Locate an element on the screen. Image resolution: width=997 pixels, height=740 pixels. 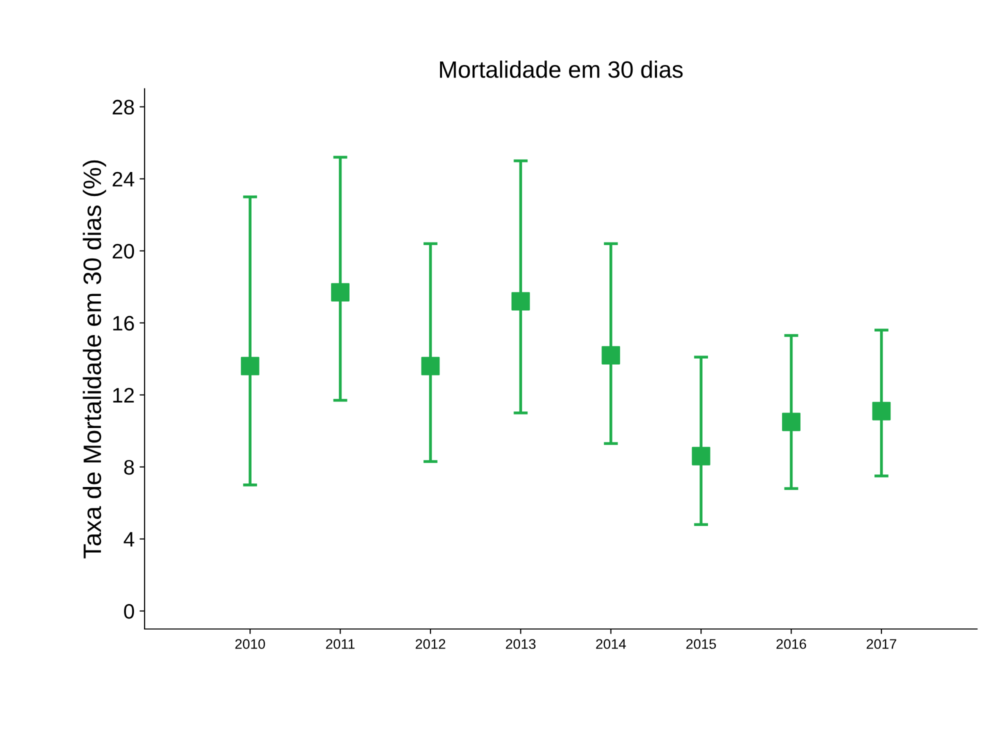
x-tick-label: 2017 is located at coordinates (881, 644).